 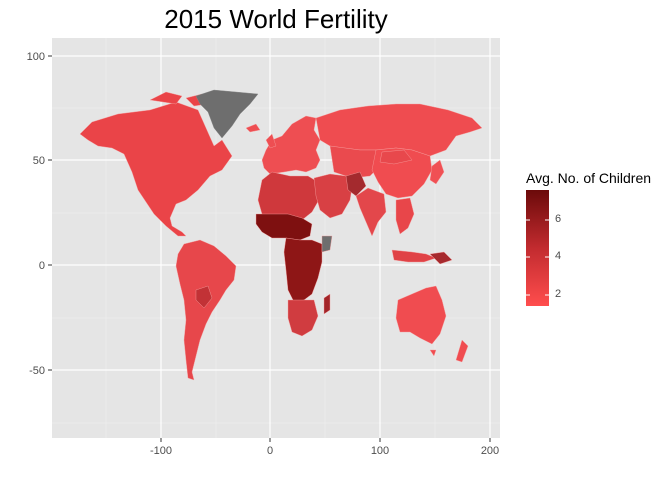 What do you see at coordinates (227, 114) in the screenshot?
I see `greenland` at bounding box center [227, 114].